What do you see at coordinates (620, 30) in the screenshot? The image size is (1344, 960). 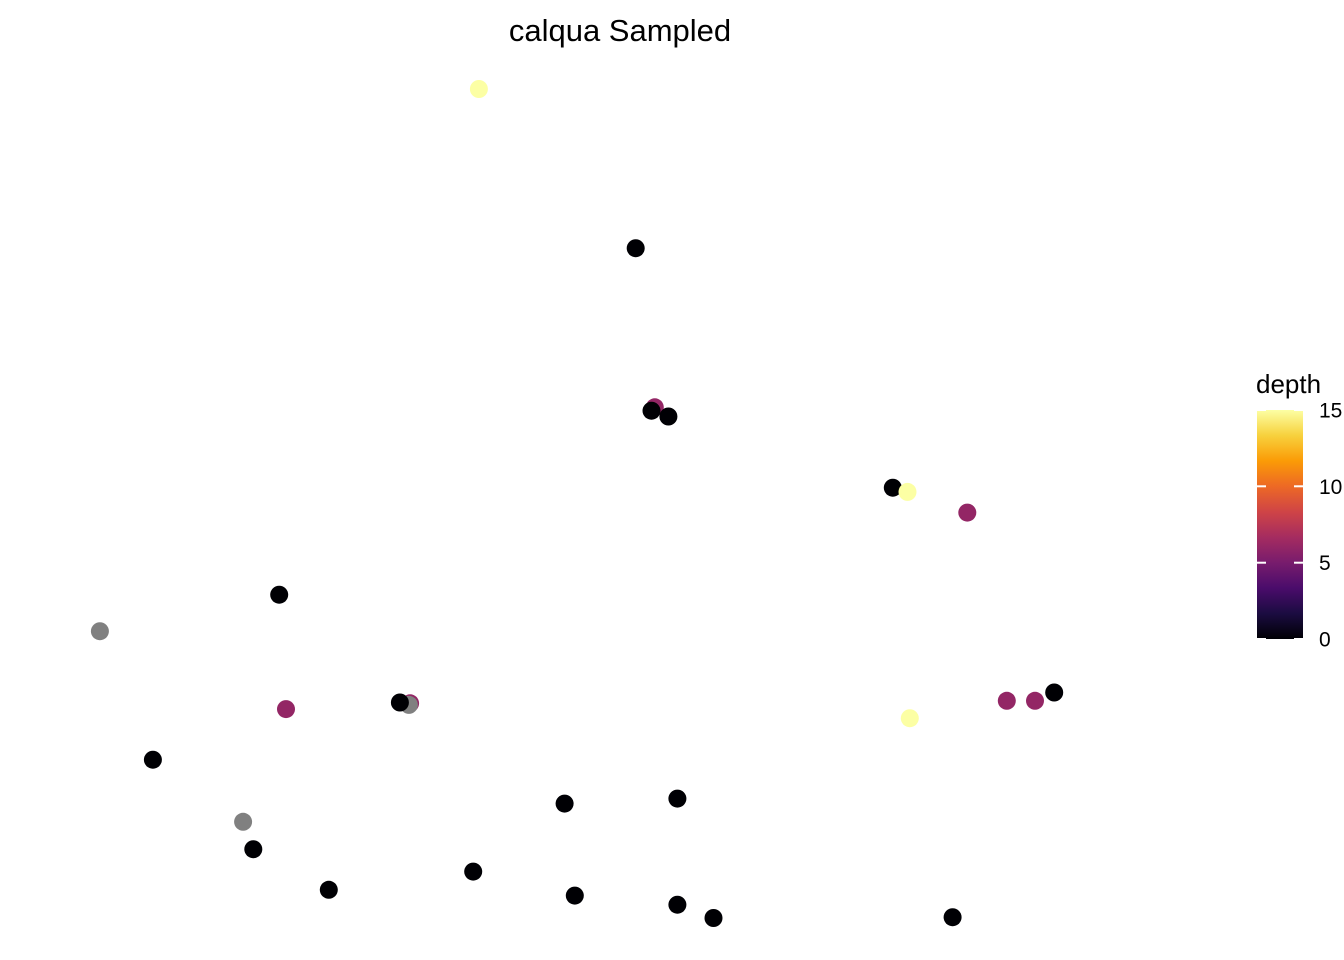 I see `chart-title: calqua Sampled` at bounding box center [620, 30].